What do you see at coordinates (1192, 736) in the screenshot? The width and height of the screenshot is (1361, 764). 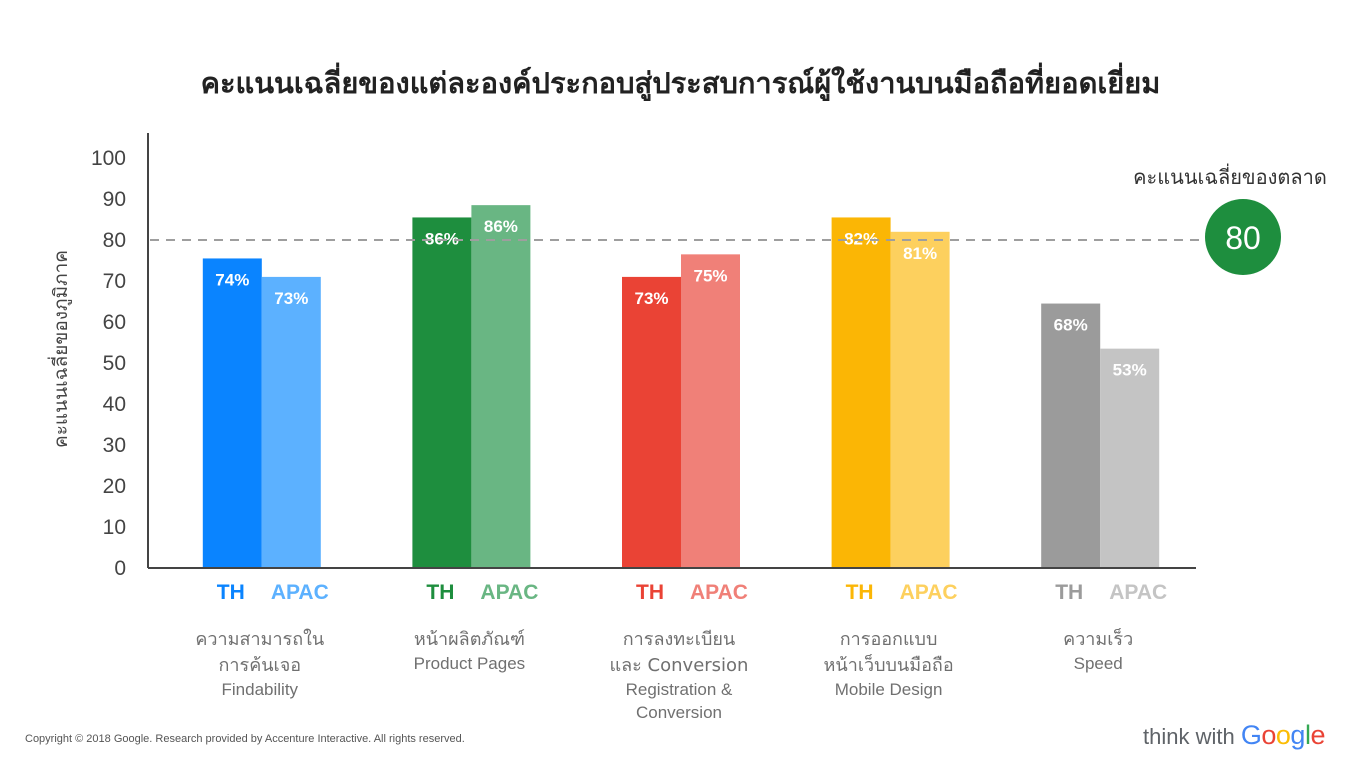 I see `brand-prefix: think with` at bounding box center [1192, 736].